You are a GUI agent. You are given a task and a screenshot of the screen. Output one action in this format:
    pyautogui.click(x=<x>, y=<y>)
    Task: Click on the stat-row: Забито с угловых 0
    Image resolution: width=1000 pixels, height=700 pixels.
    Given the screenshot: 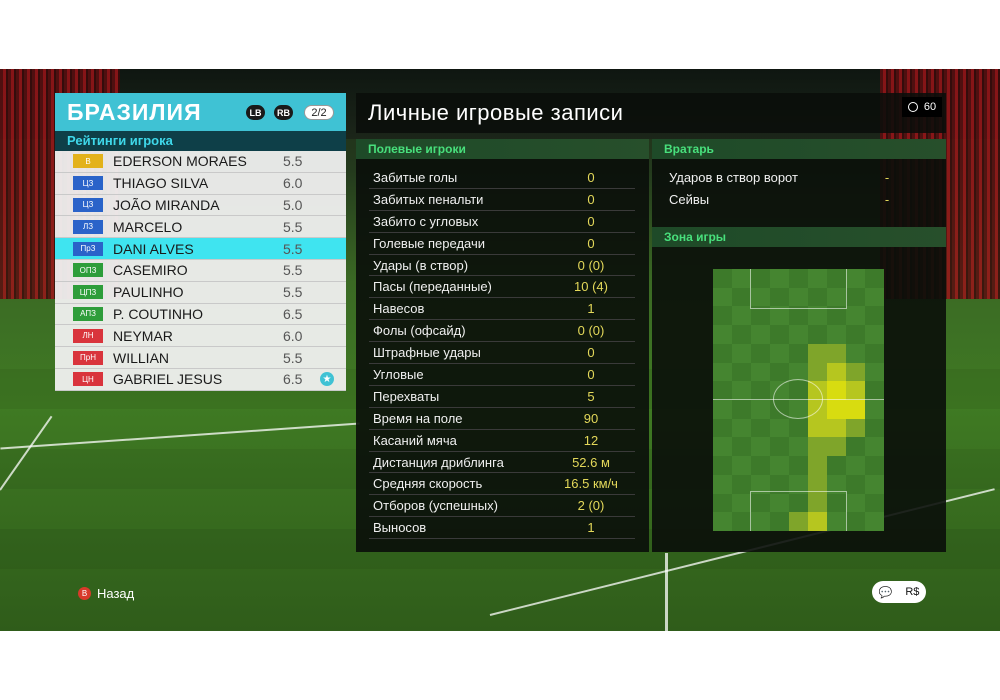 What is the action you would take?
    pyautogui.click(x=502, y=222)
    